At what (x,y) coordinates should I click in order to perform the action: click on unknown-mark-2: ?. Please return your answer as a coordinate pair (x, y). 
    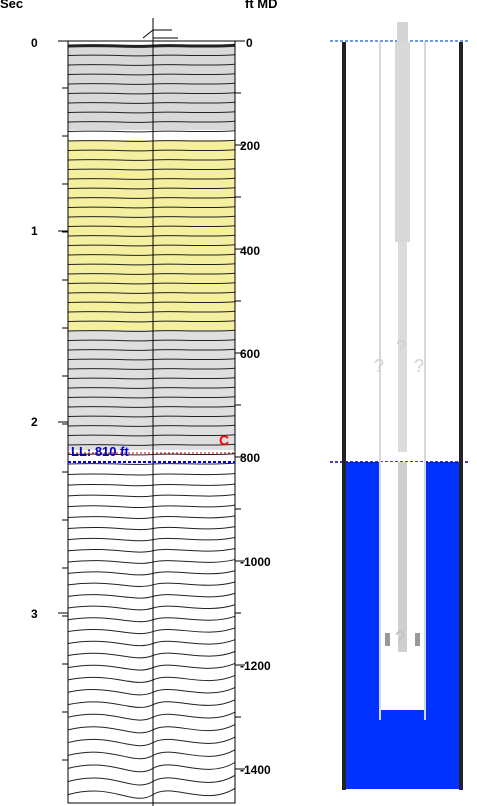
    Looking at the image, I should click on (379, 366).